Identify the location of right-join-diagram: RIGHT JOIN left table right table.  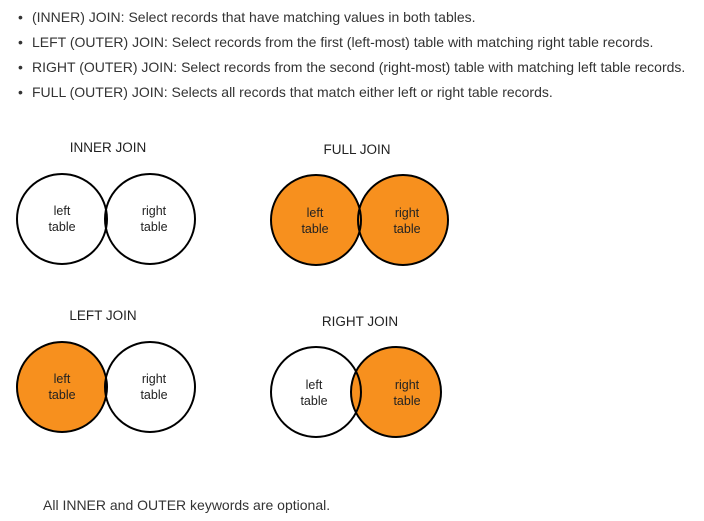
(356, 376).